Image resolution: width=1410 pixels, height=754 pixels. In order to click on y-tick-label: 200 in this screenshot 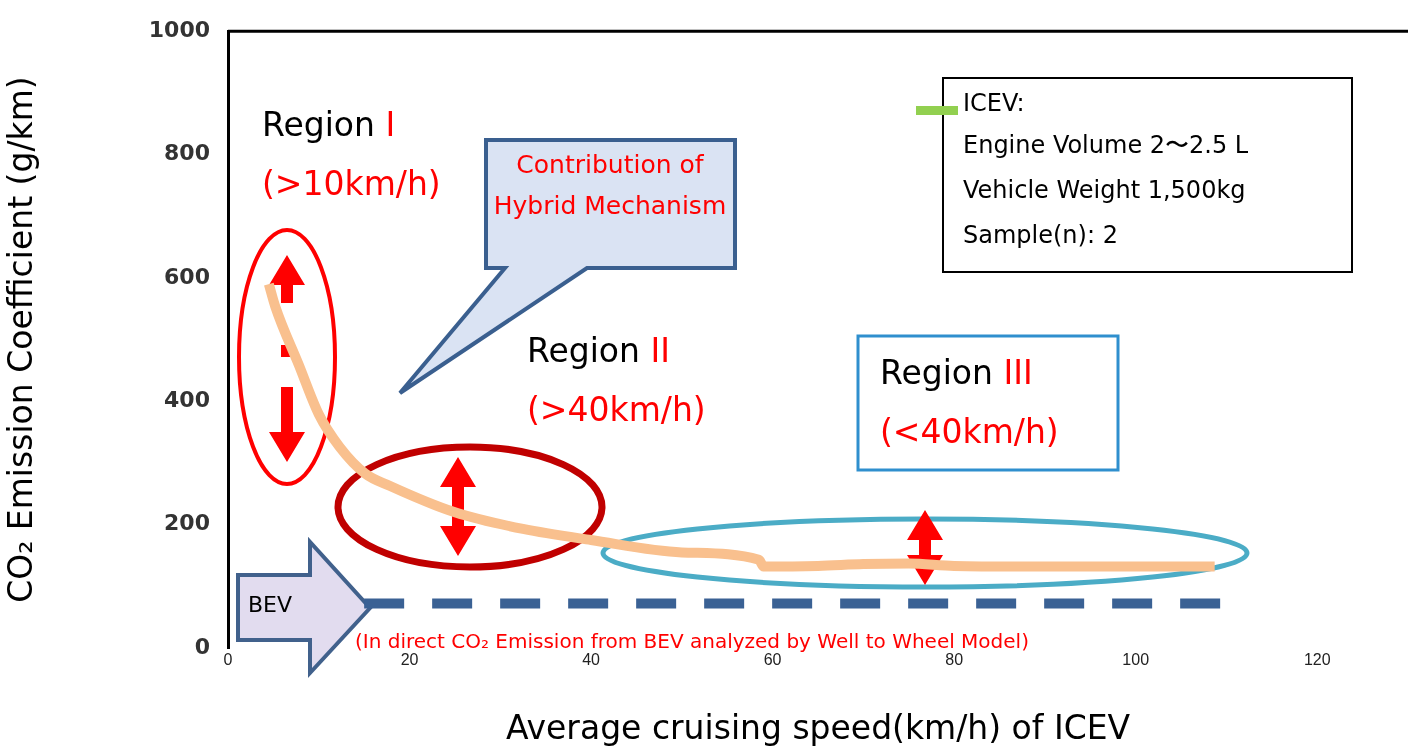, I will do `click(187, 523)`.